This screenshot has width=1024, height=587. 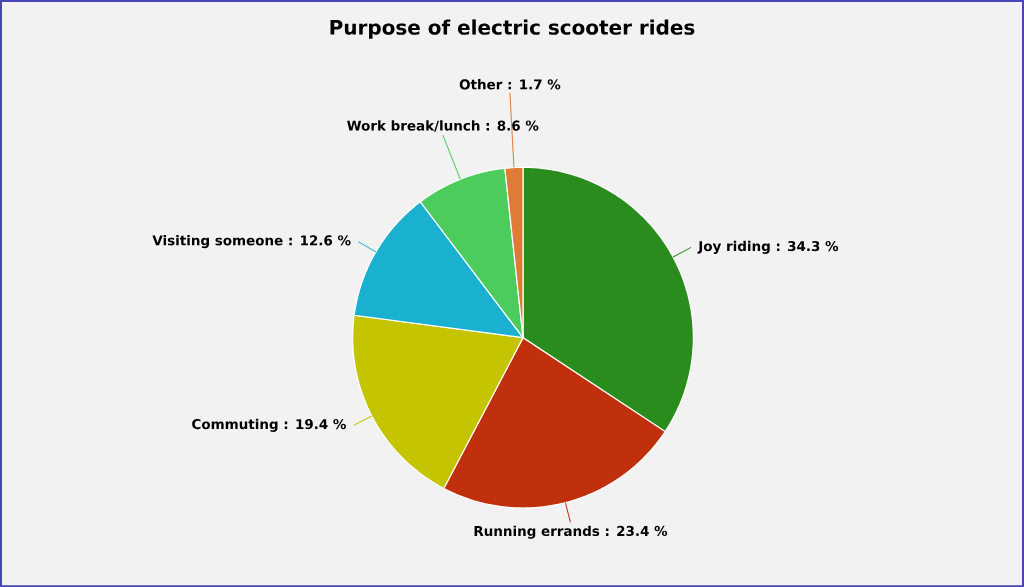 I want to click on slice-label: Running errands, so click(x=537, y=532).